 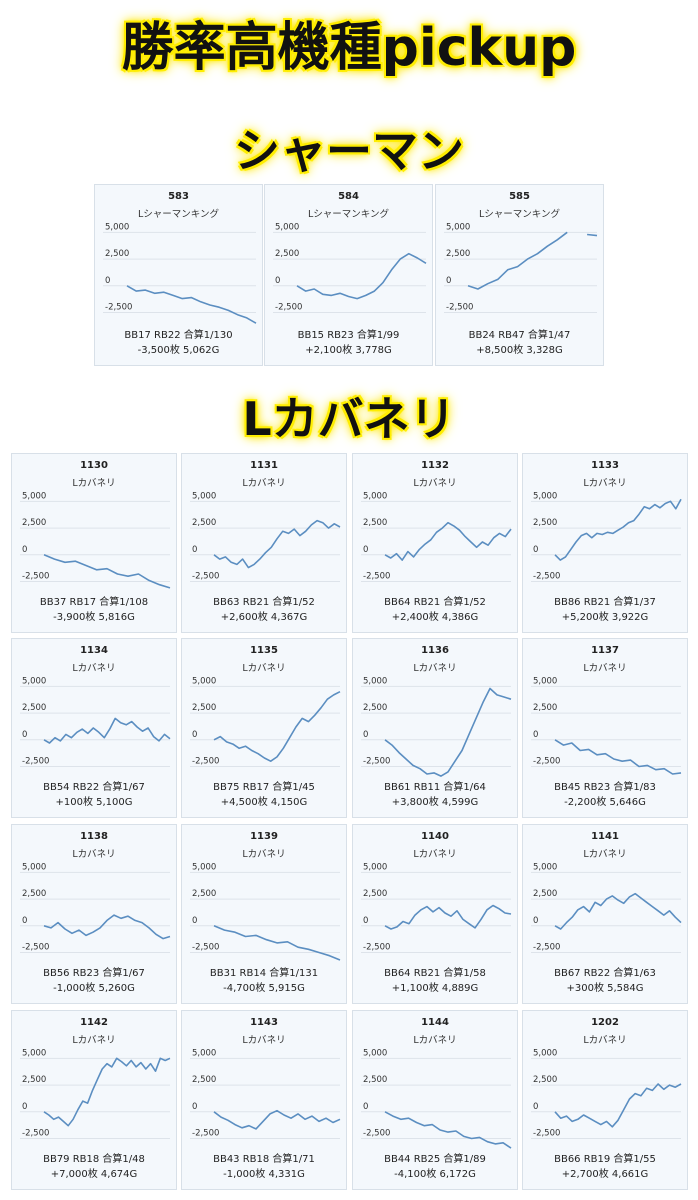 I want to click on stats-line-result: -1,000枚 5,260G, so click(x=94, y=988).